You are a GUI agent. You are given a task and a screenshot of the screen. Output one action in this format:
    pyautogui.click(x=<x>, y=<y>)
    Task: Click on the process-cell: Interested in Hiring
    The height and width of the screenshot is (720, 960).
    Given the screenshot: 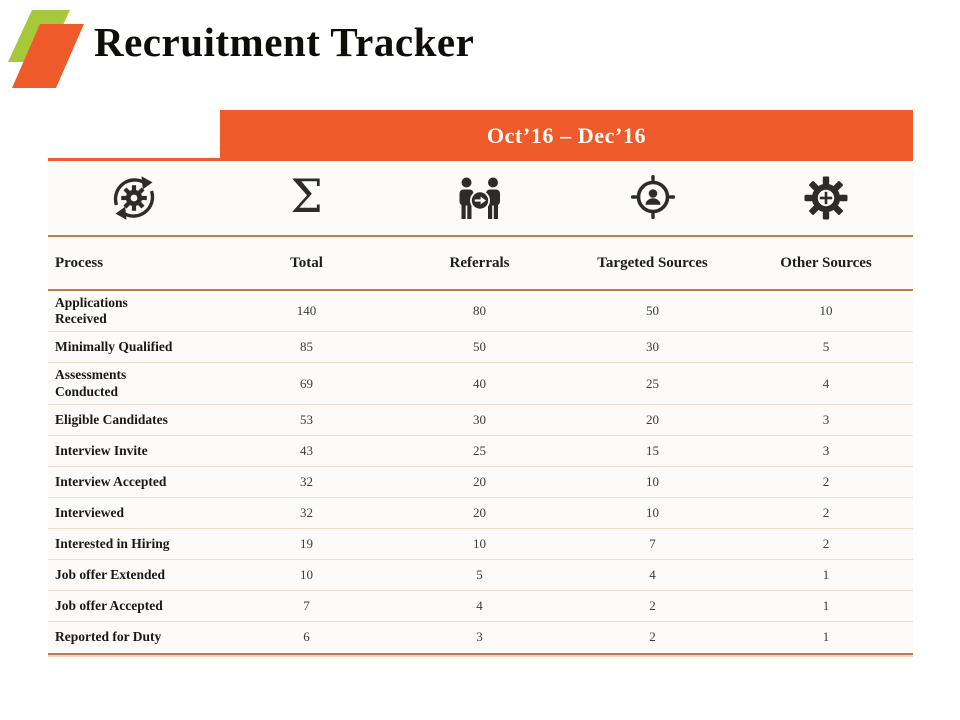 What is the action you would take?
    pyautogui.click(x=112, y=543)
    